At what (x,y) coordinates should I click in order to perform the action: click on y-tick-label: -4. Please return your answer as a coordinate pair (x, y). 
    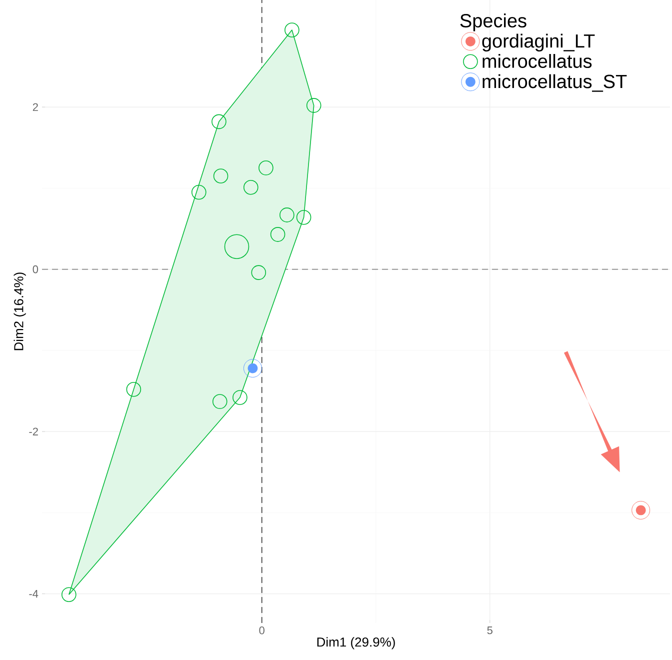
    Looking at the image, I should click on (33, 594).